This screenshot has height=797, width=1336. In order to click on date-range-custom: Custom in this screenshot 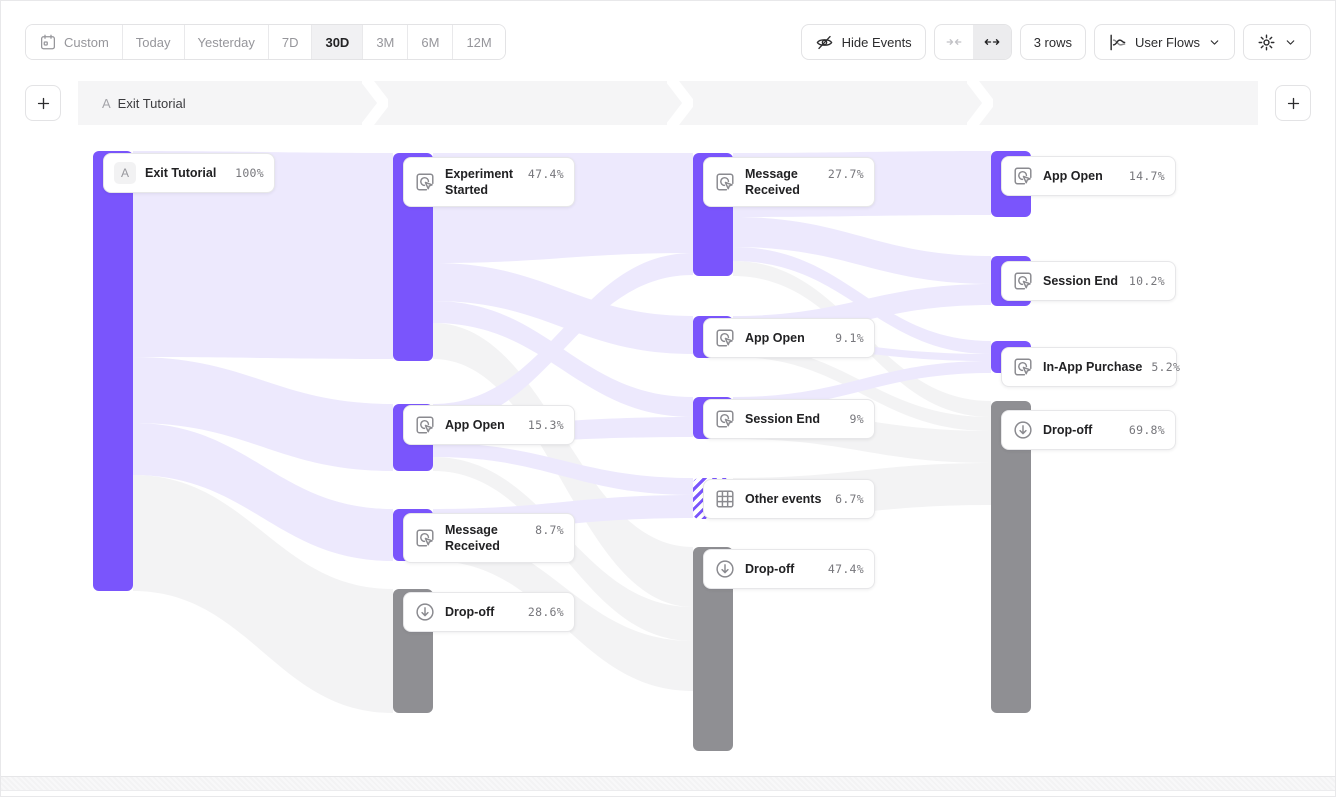, I will do `click(74, 42)`.